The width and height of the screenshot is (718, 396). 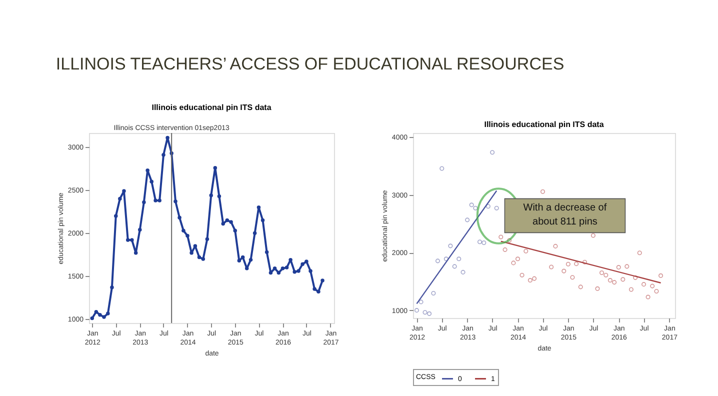 I want to click on text: ILLINOIS TEACHERS’ ACCESS OF EDUCATIONAL RESOURCES, so click(x=310, y=64).